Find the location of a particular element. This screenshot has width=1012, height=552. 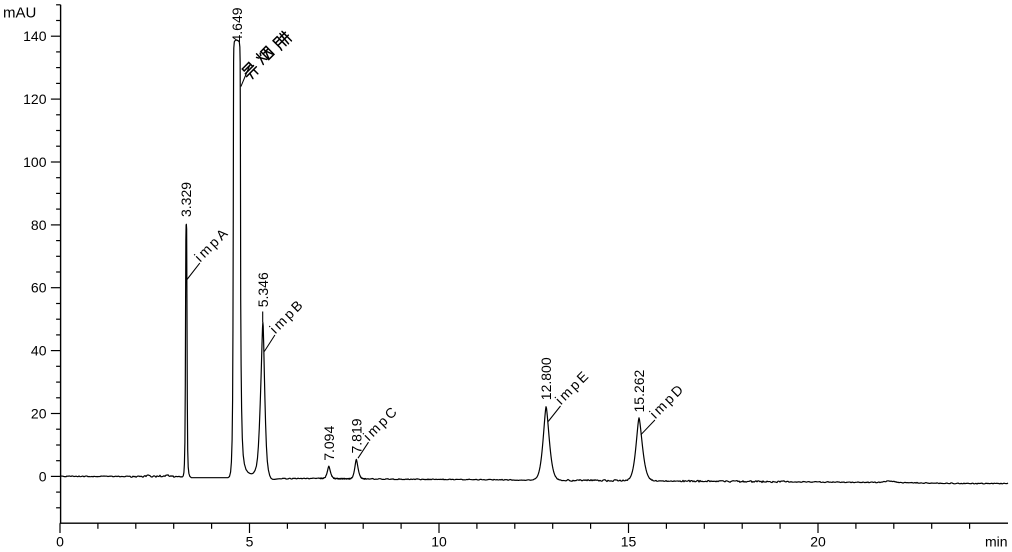

svg-text: 80 is located at coordinates (39, 225).